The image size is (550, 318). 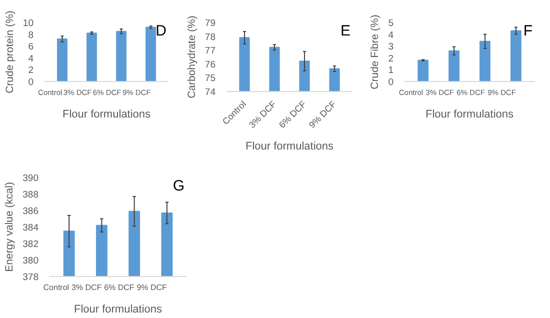 I want to click on annotation: D, so click(x=161, y=31).